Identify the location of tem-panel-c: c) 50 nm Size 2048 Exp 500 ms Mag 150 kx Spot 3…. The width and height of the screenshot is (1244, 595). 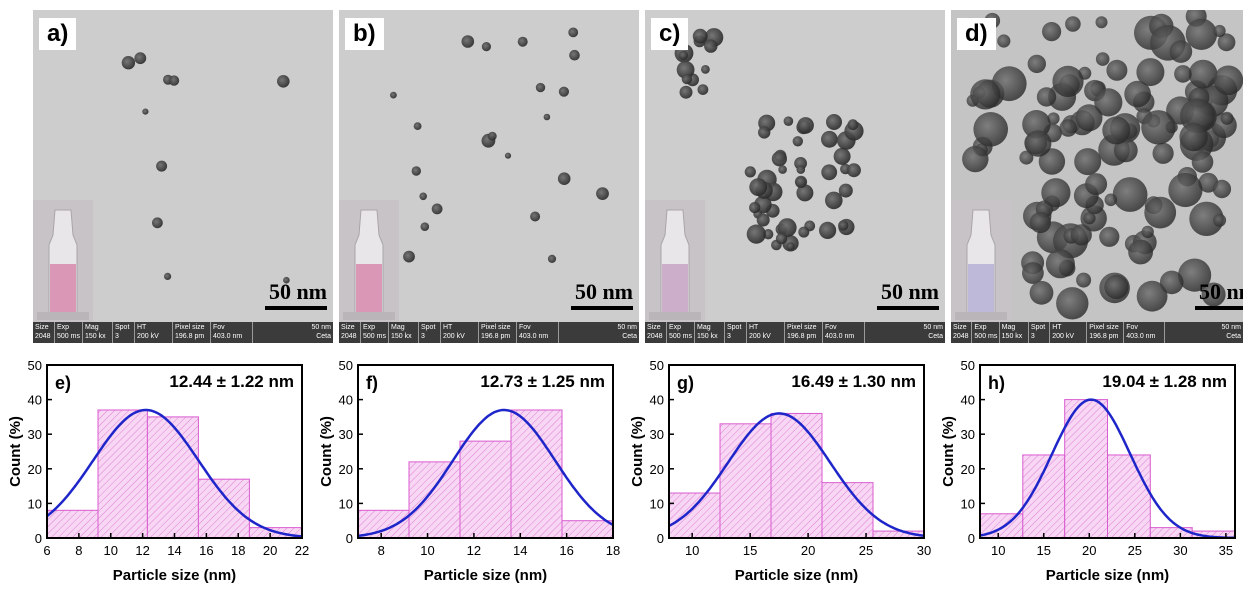
(795, 176).